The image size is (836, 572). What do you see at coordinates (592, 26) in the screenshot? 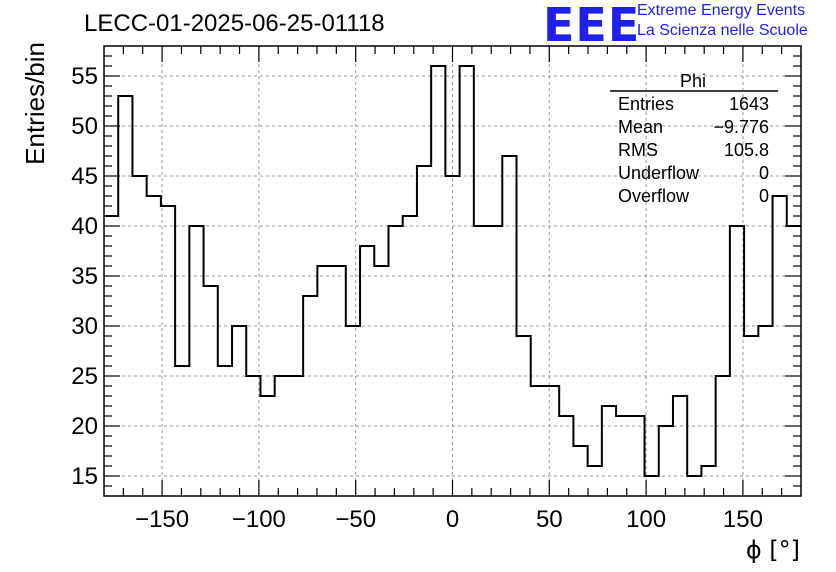
I see `eee-logo: EEE` at bounding box center [592, 26].